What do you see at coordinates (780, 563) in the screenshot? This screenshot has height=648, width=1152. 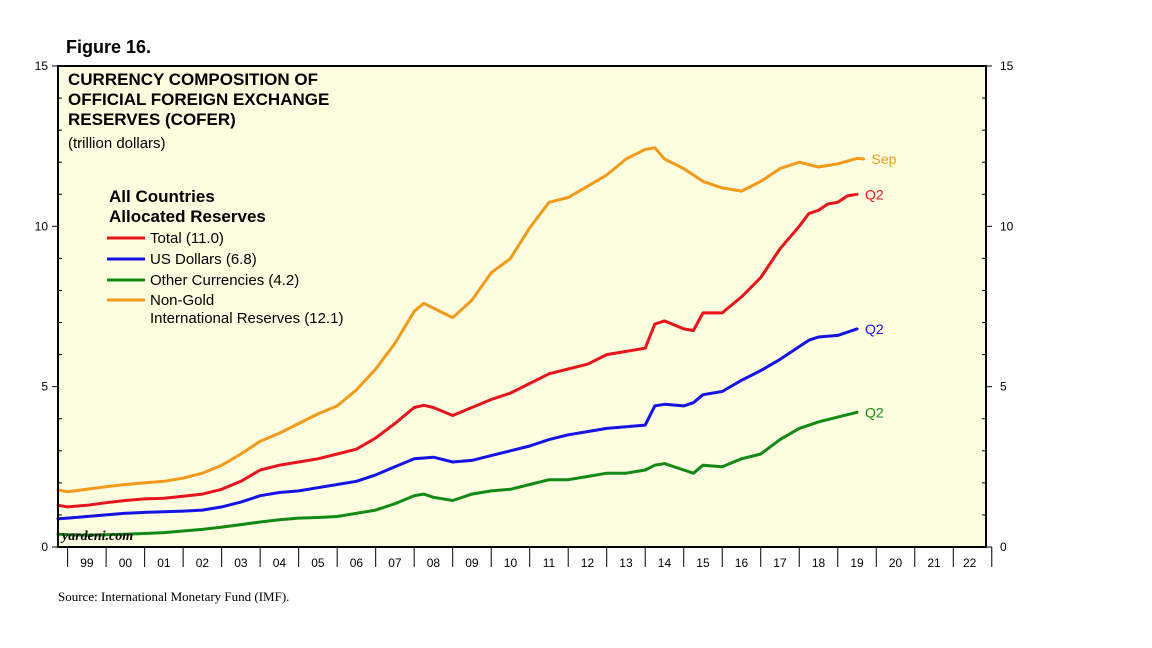 I see `x-tick-label: 17` at bounding box center [780, 563].